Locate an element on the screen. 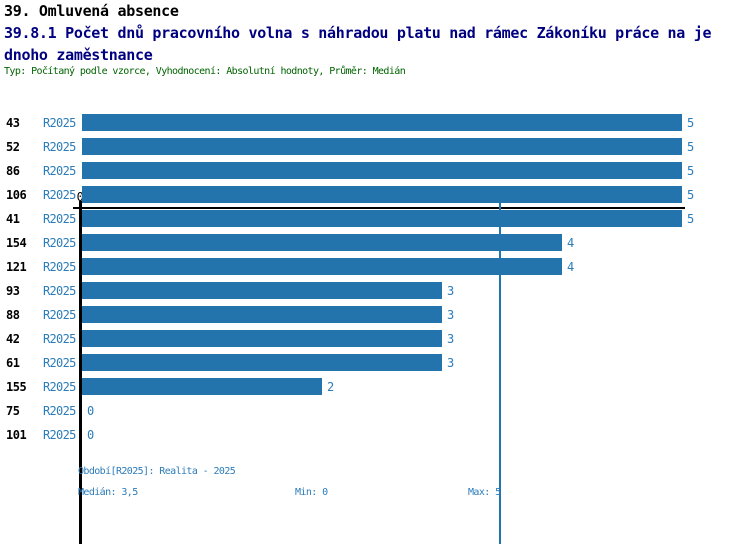  row-number-label: 61 is located at coordinates (13, 363).